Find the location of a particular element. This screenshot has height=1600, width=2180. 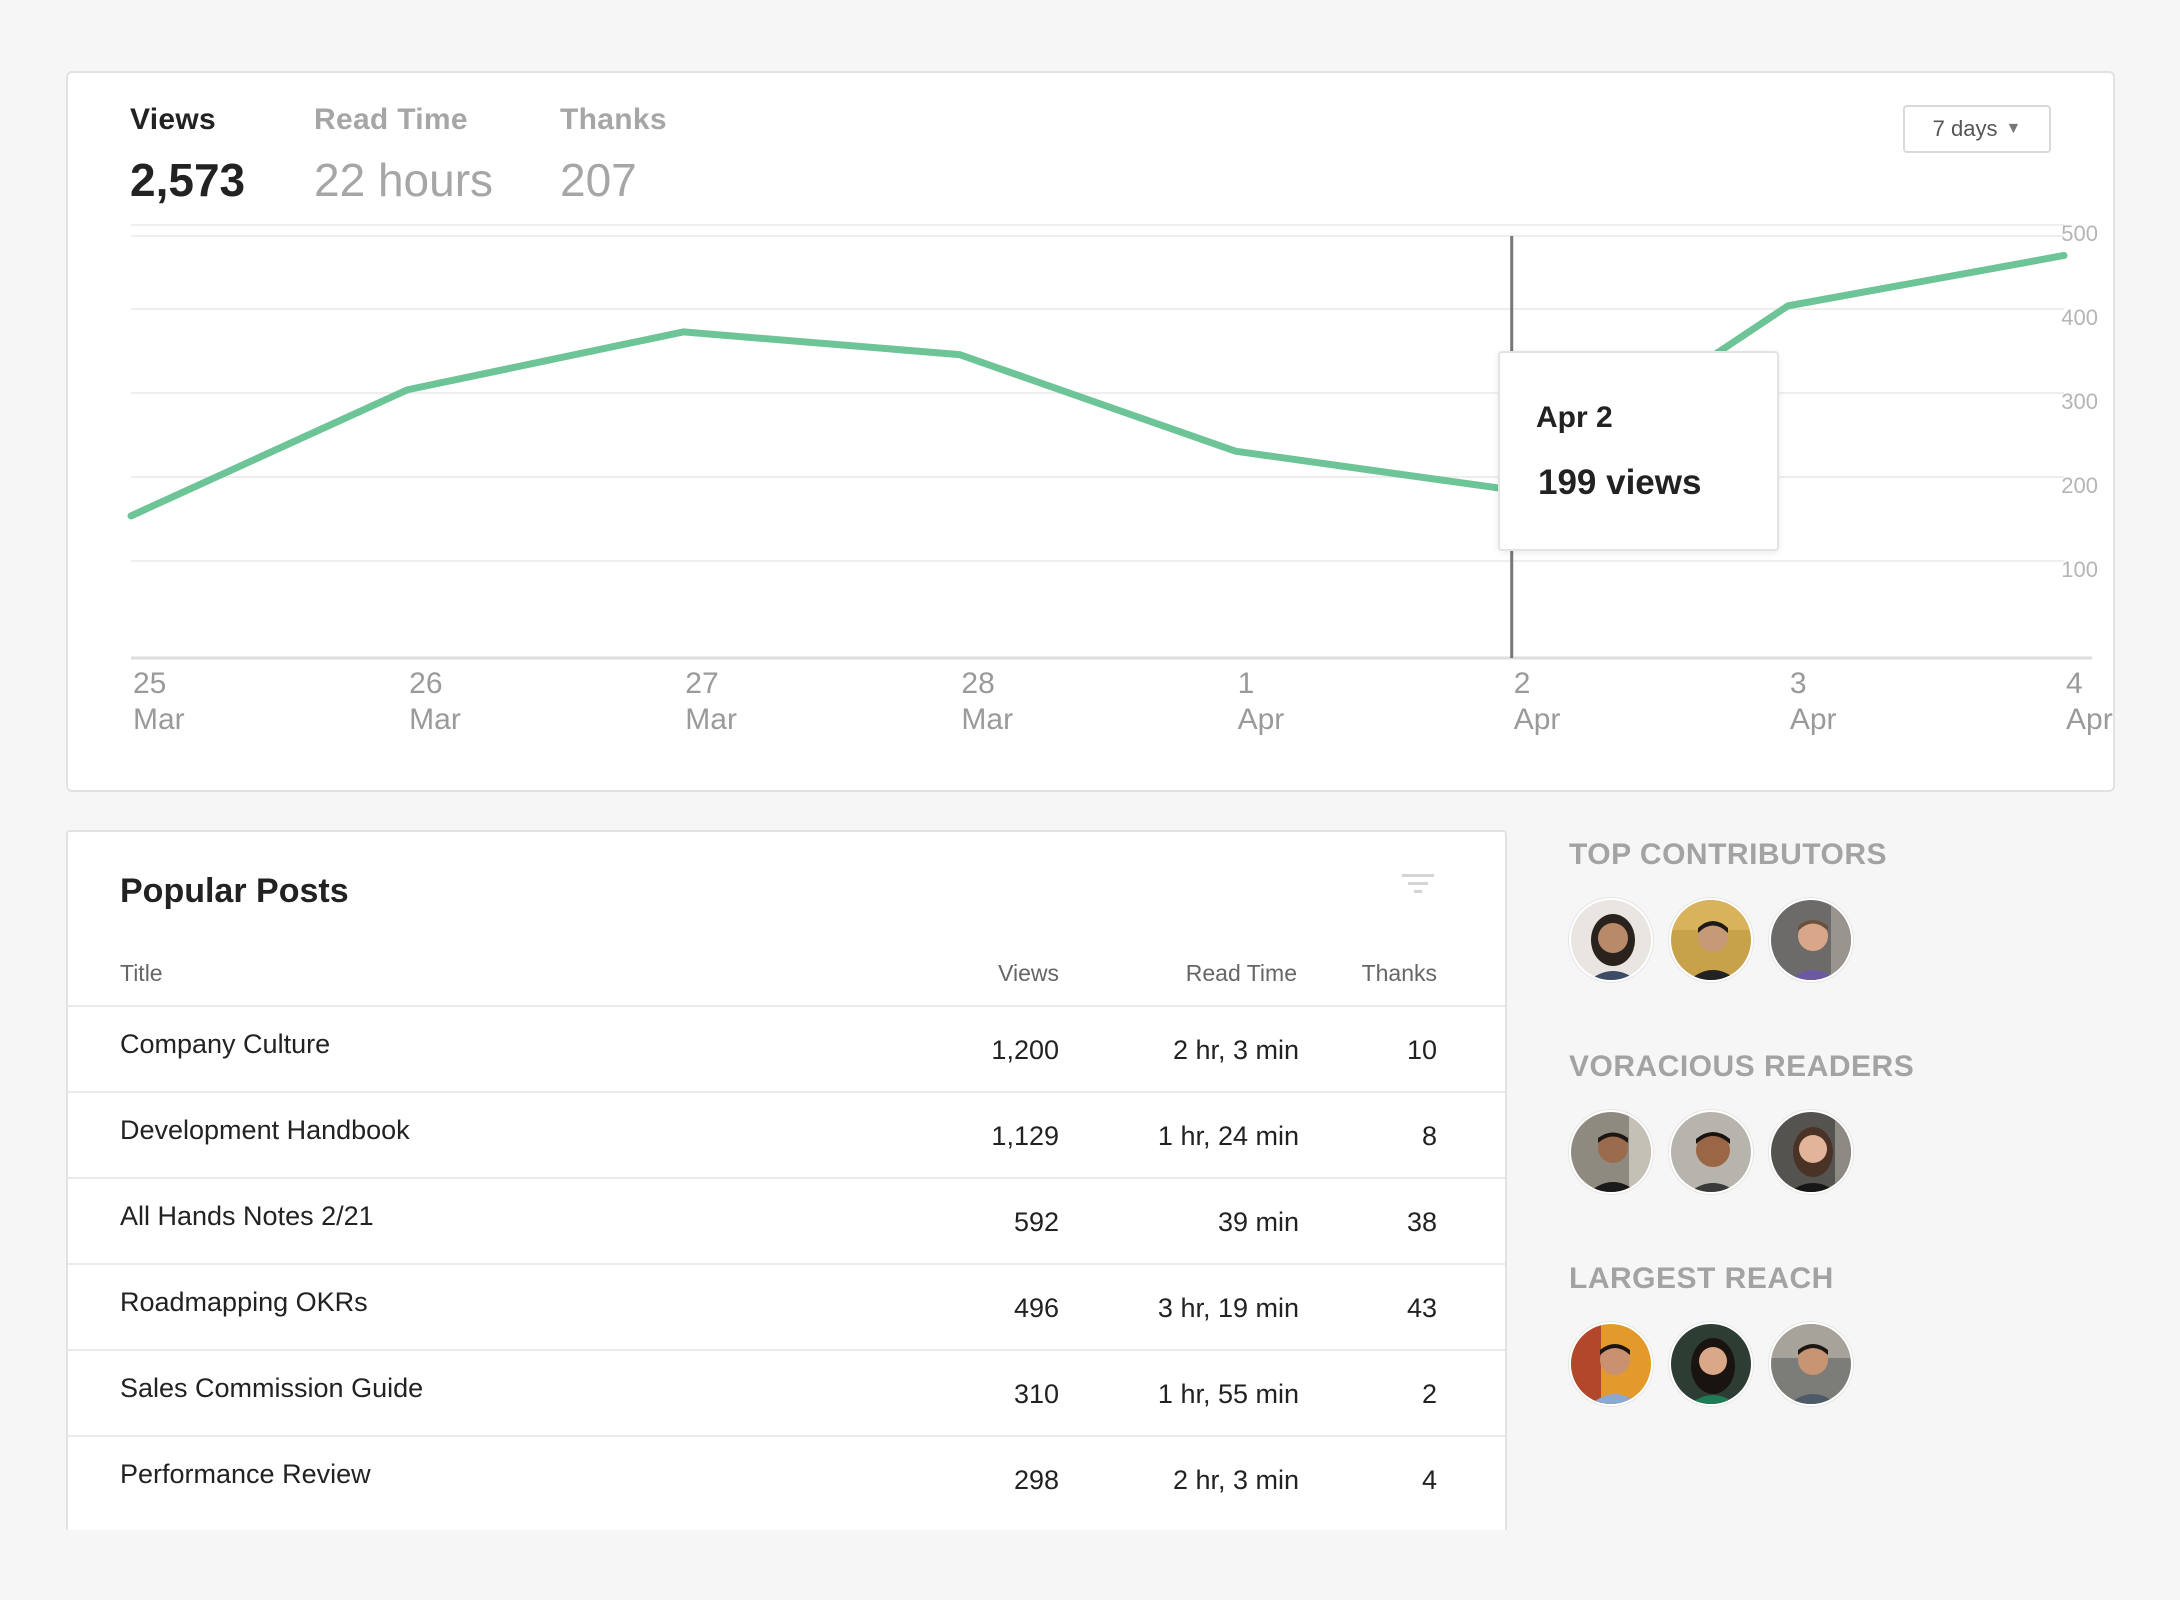

top-contributors-section: TOP CONTRIBUTORS is located at coordinates (1728, 910).